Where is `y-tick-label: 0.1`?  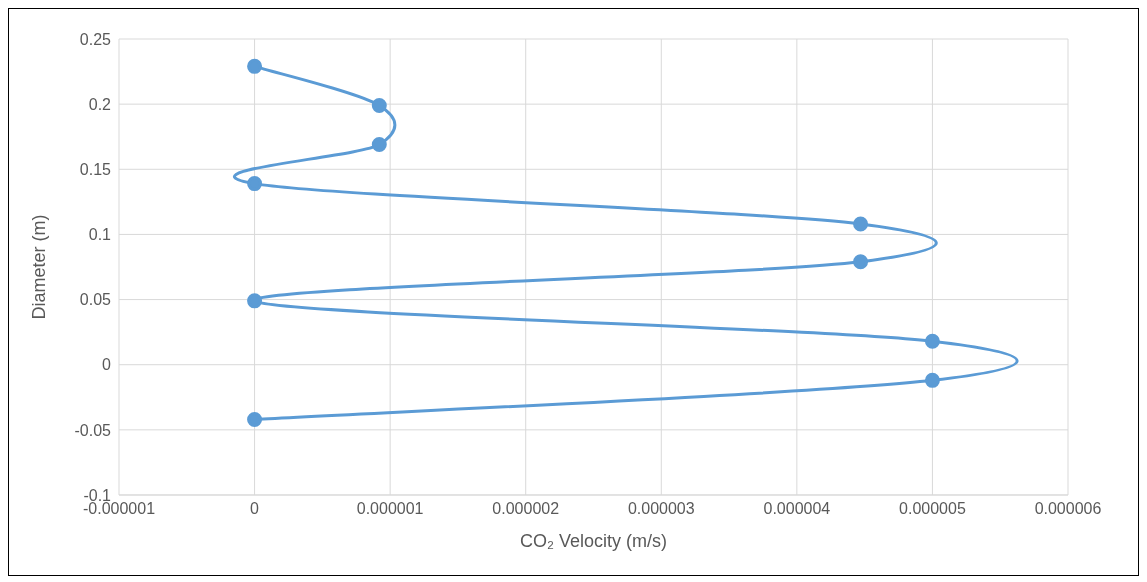 y-tick-label: 0.1 is located at coordinates (100, 235).